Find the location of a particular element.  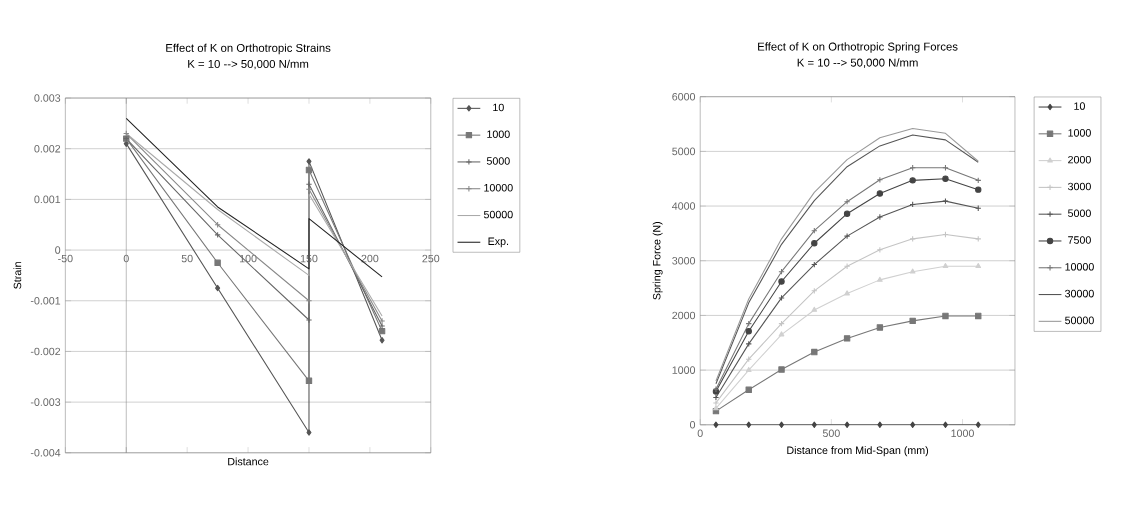

x-tick-label: 200 is located at coordinates (370, 258).